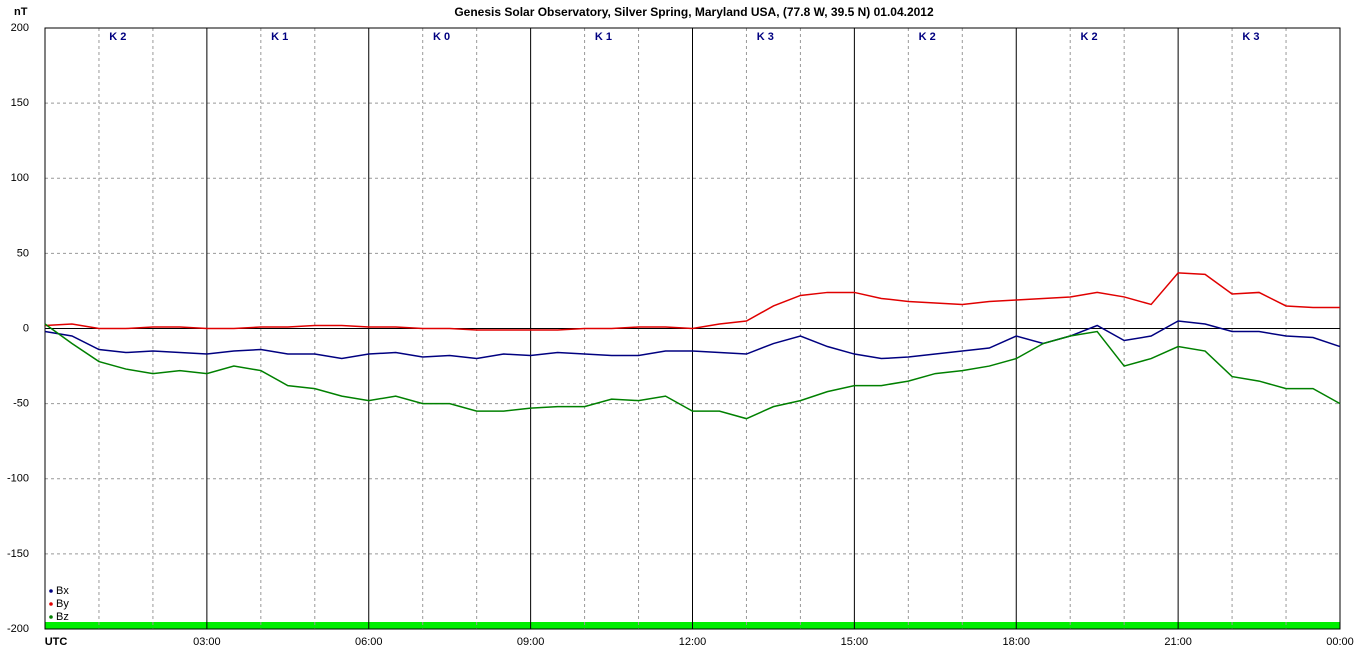 The image size is (1360, 662). I want to click on x-tick-label: 00:00, so click(1340, 642).